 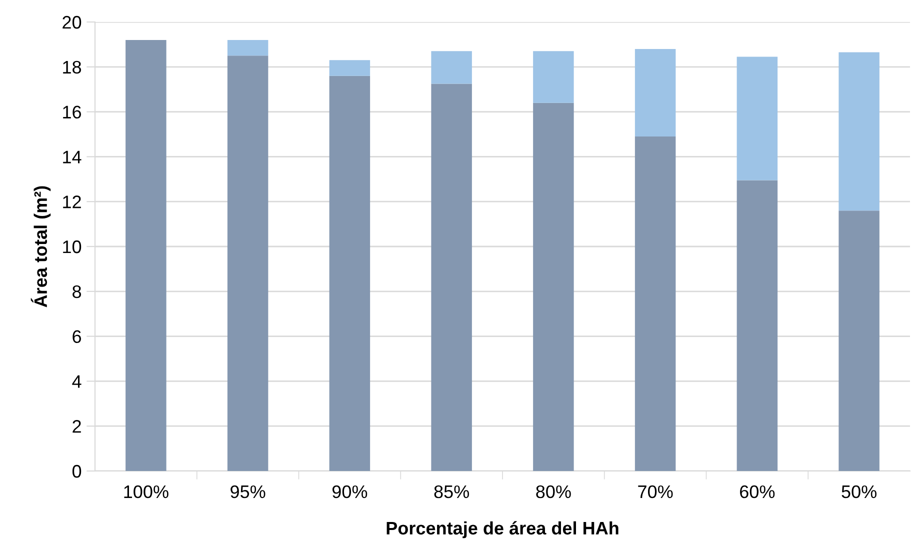 I want to click on y-tick-label: 2, so click(x=76, y=426).